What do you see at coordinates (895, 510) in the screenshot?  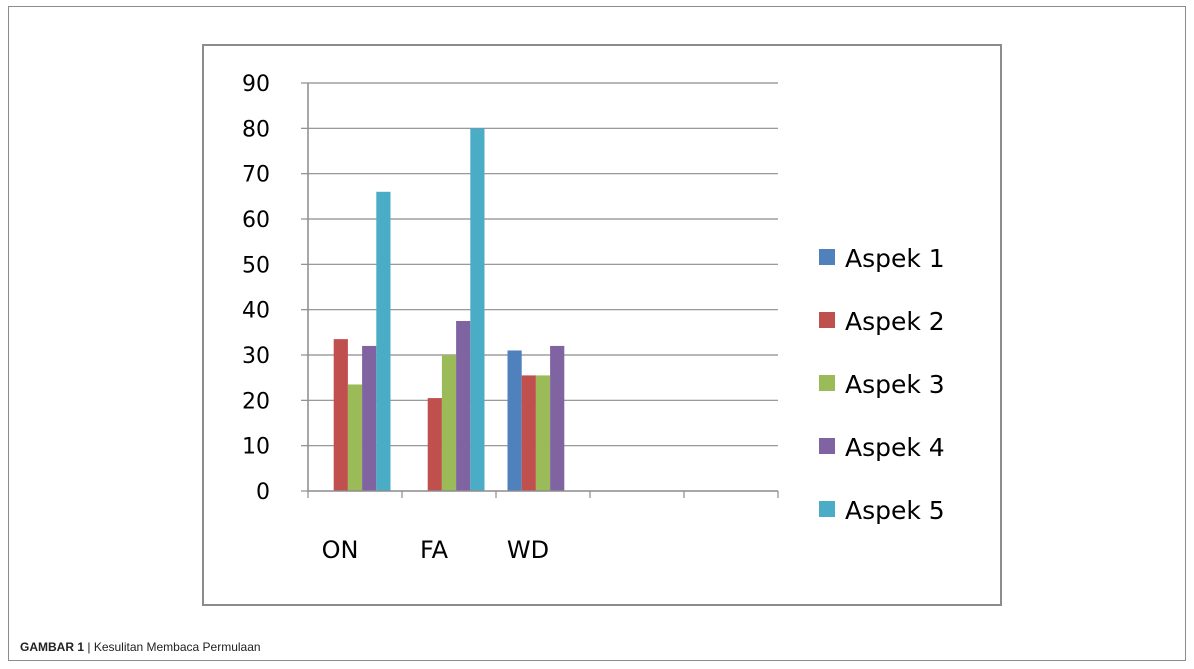 I see `legend-label: Aspek 5` at bounding box center [895, 510].